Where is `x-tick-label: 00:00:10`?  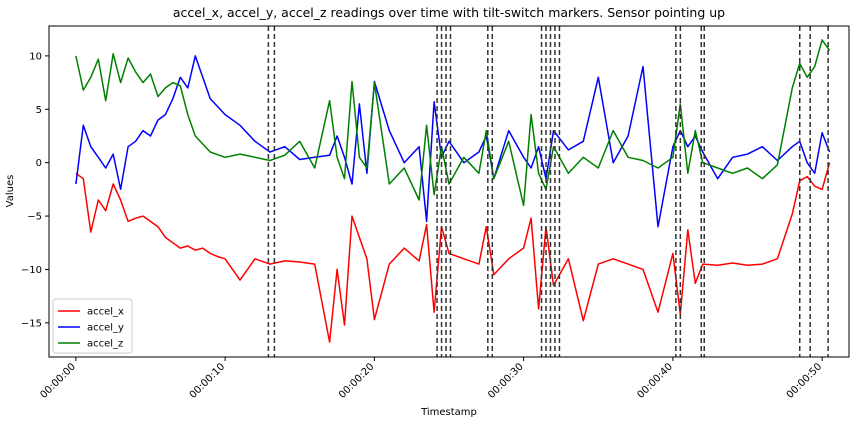 x-tick-label: 00:00:10 is located at coordinates (208, 381).